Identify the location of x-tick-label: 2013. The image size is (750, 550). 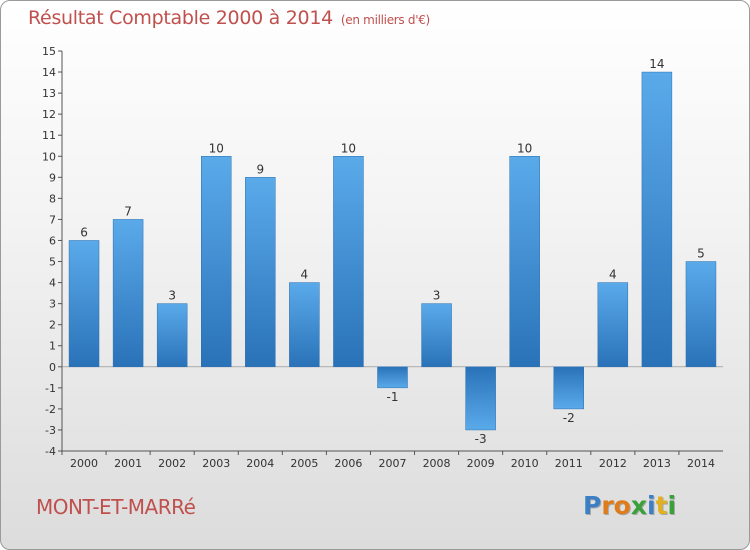
(657, 463).